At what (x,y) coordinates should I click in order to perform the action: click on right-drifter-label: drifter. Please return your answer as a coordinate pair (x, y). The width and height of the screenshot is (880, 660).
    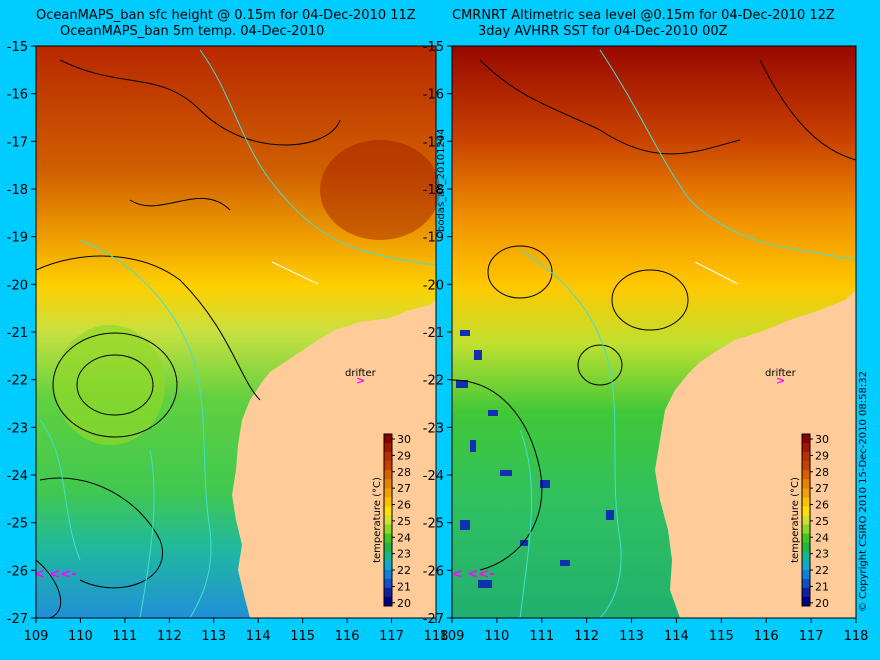
    Looking at the image, I should click on (781, 373).